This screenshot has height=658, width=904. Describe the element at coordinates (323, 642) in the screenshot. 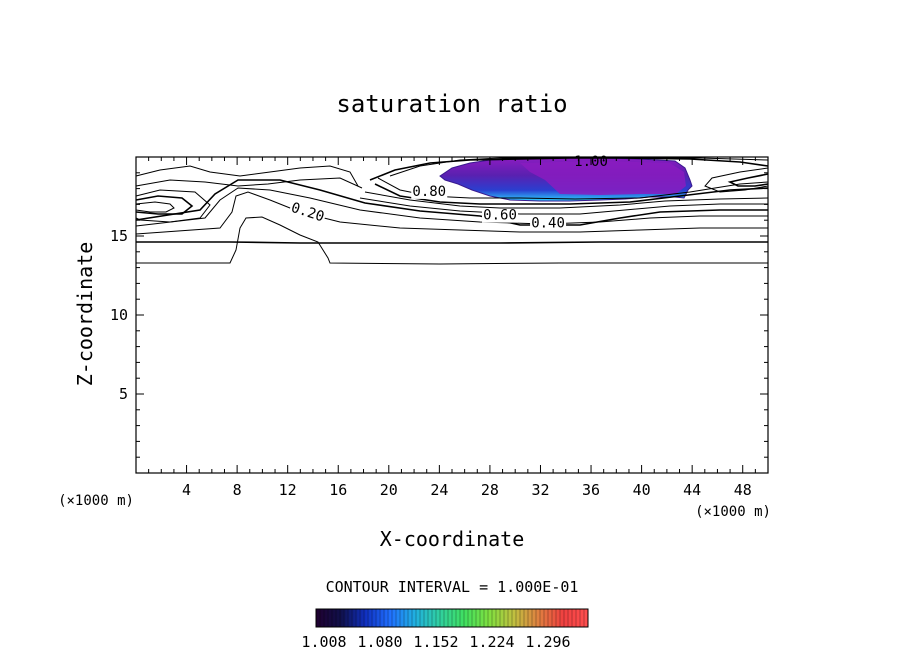

I see `colorbar-tick-label: 1.008` at that location.